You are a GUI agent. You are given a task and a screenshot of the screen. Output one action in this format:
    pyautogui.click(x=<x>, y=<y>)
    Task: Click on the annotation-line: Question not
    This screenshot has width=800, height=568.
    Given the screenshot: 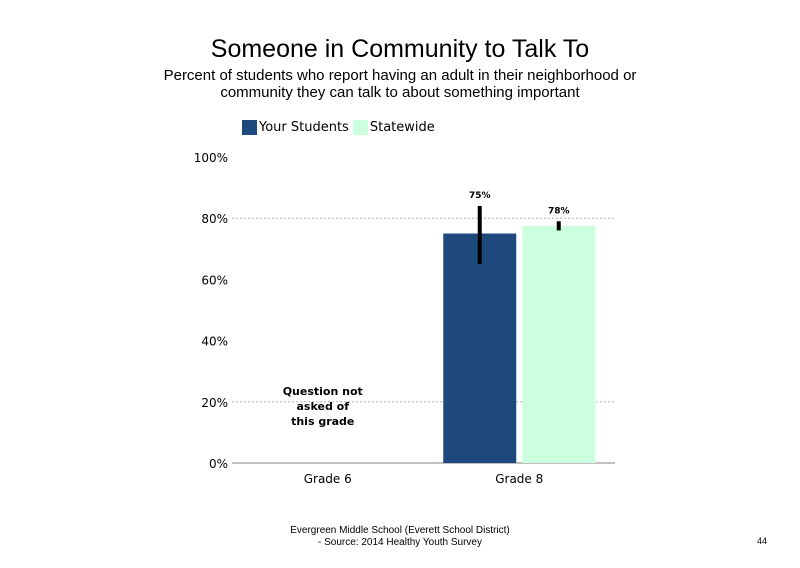 What is the action you would take?
    pyautogui.click(x=323, y=391)
    